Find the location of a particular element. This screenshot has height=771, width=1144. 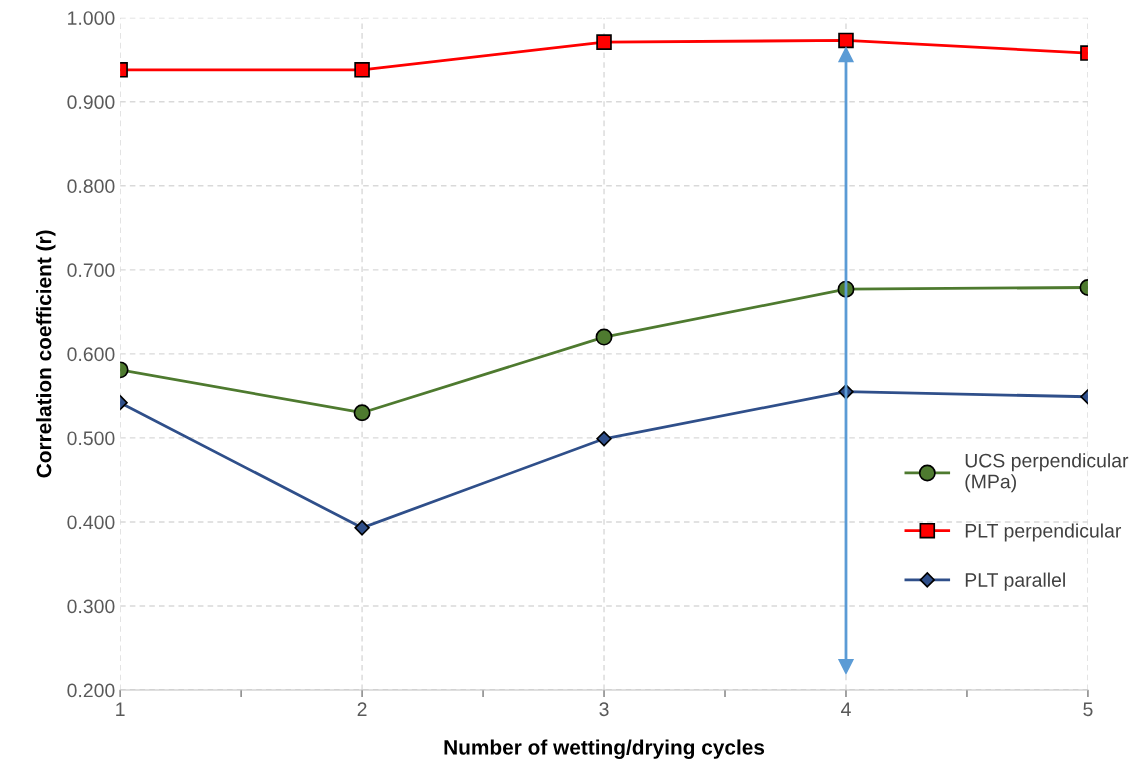

y-tick-label: 1.000 is located at coordinates (91, 18).